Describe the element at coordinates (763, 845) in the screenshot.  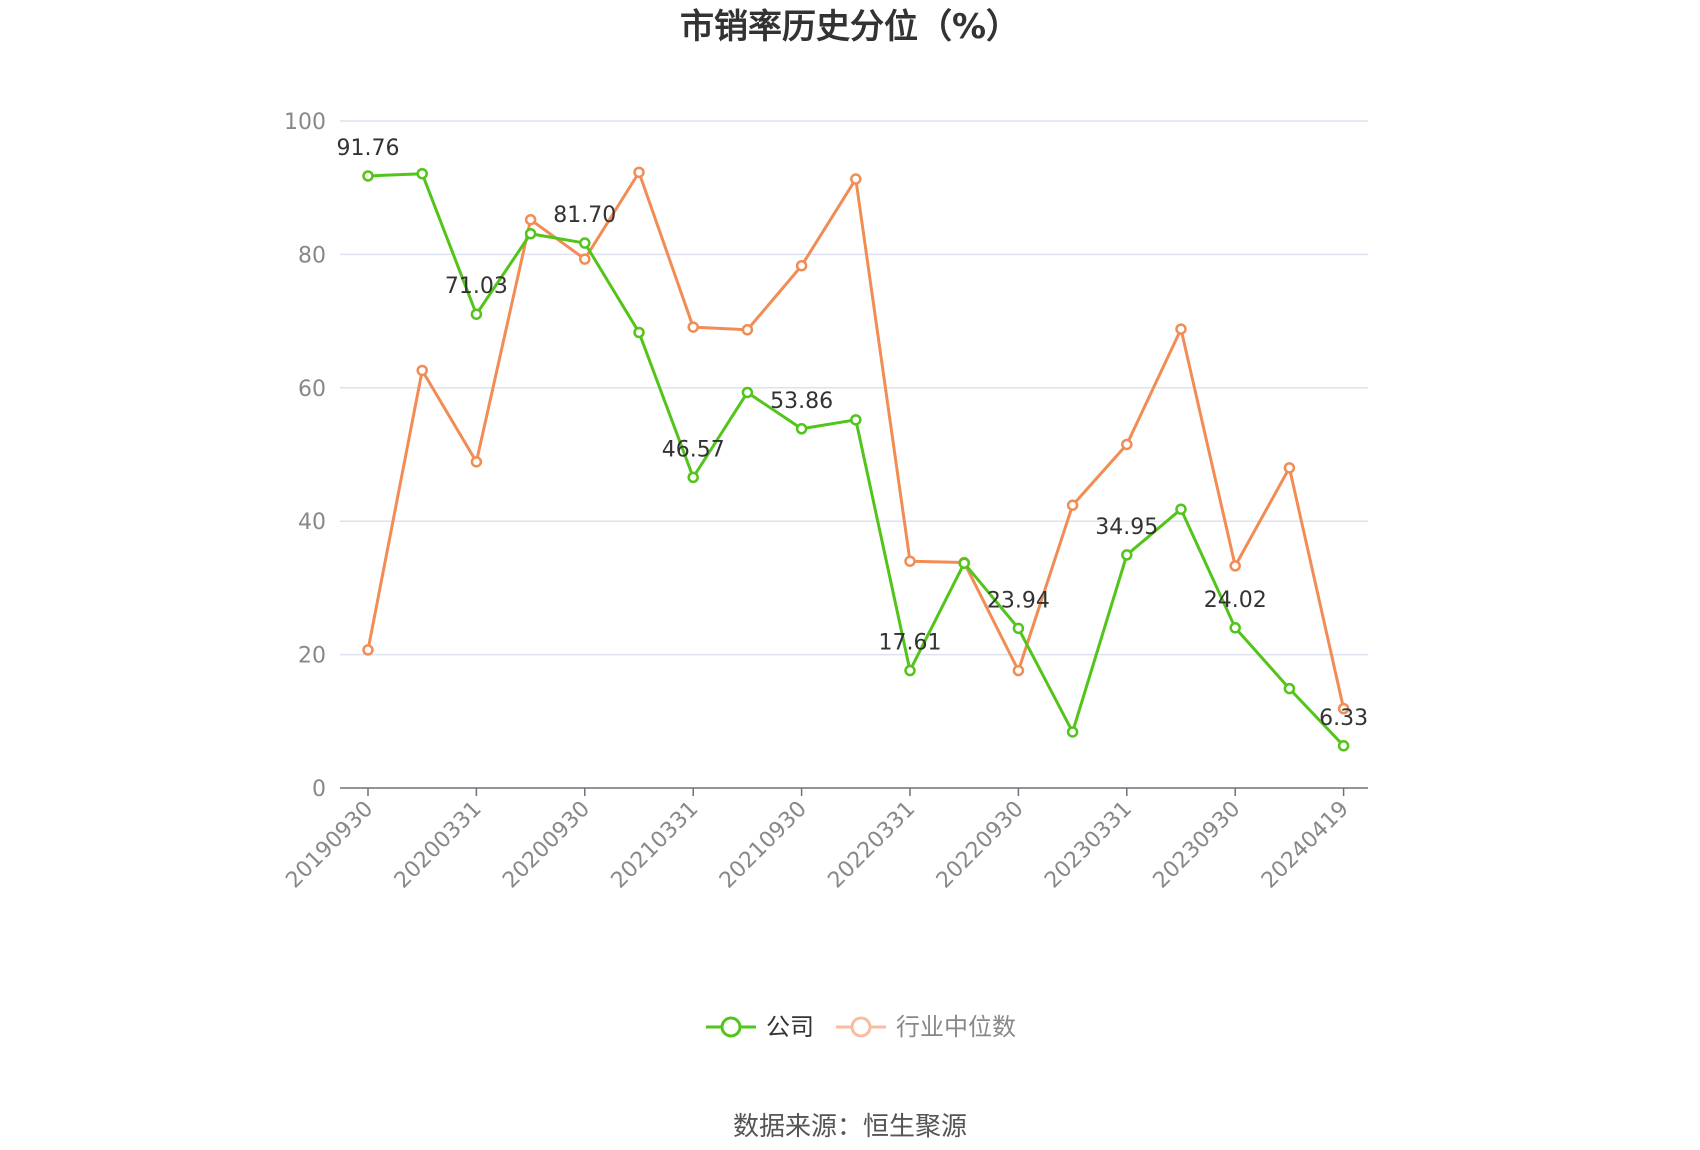
I see `x-tick-label: 20210930` at that location.